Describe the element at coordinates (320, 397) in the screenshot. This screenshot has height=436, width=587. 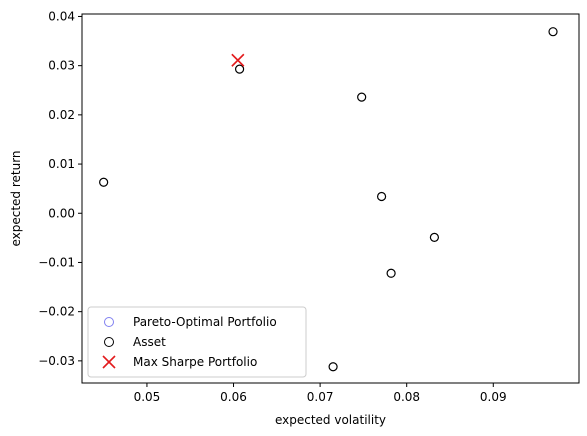
I see `x-tick-label: 0.07` at that location.